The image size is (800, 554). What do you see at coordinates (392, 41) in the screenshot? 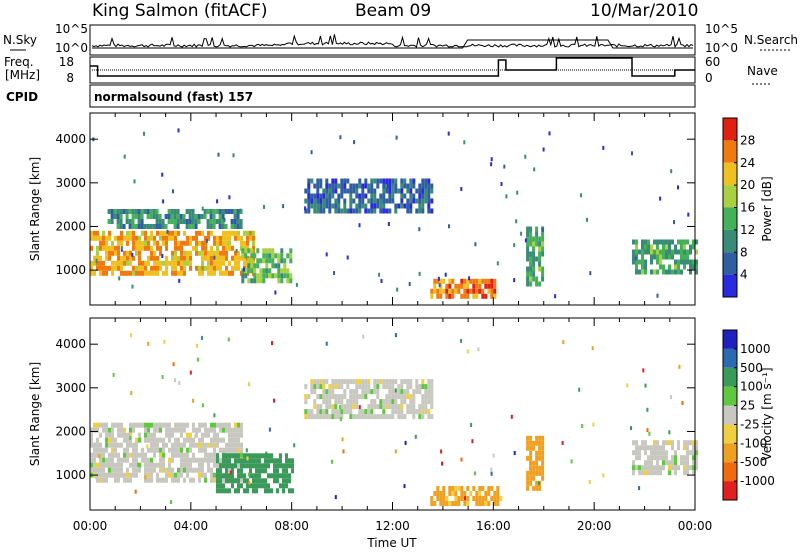
I see `nsky-trace` at bounding box center [392, 41].